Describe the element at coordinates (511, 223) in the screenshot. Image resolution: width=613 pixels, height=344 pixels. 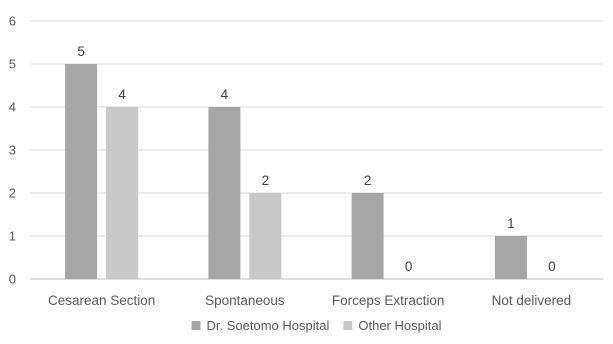
I see `data-label: 1` at that location.